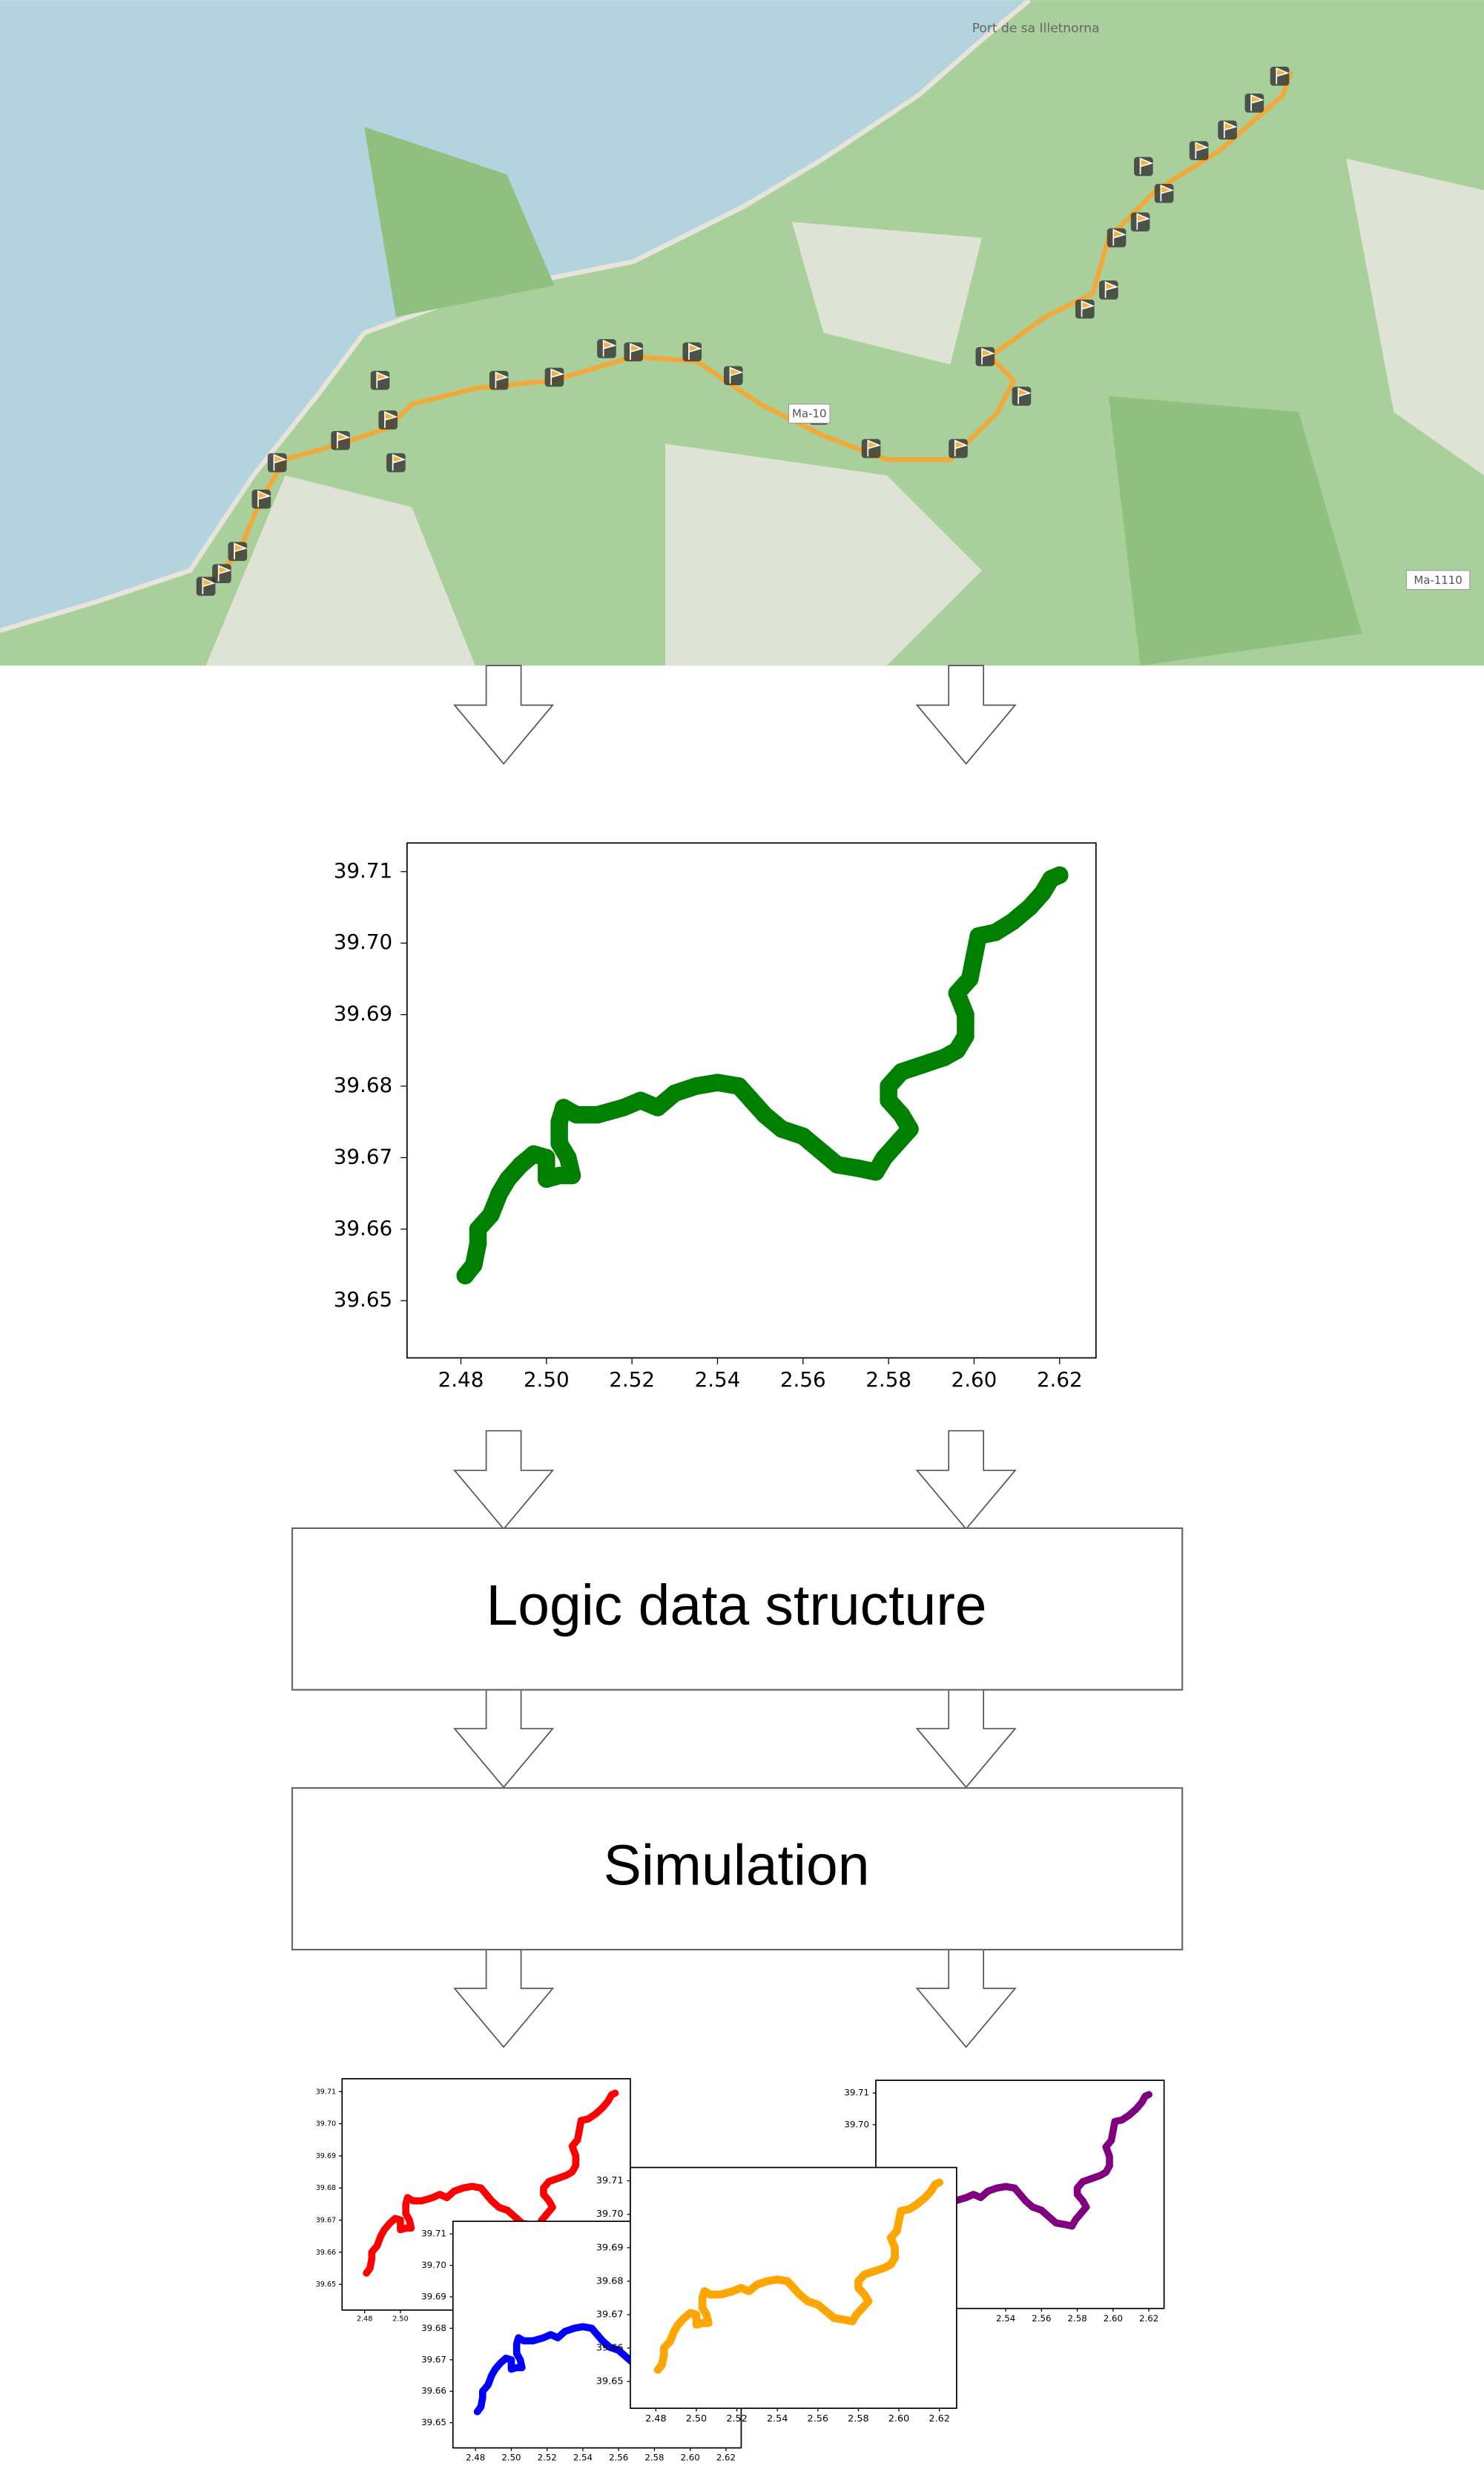  I want to click on step-label: Simulation, so click(737, 1865).